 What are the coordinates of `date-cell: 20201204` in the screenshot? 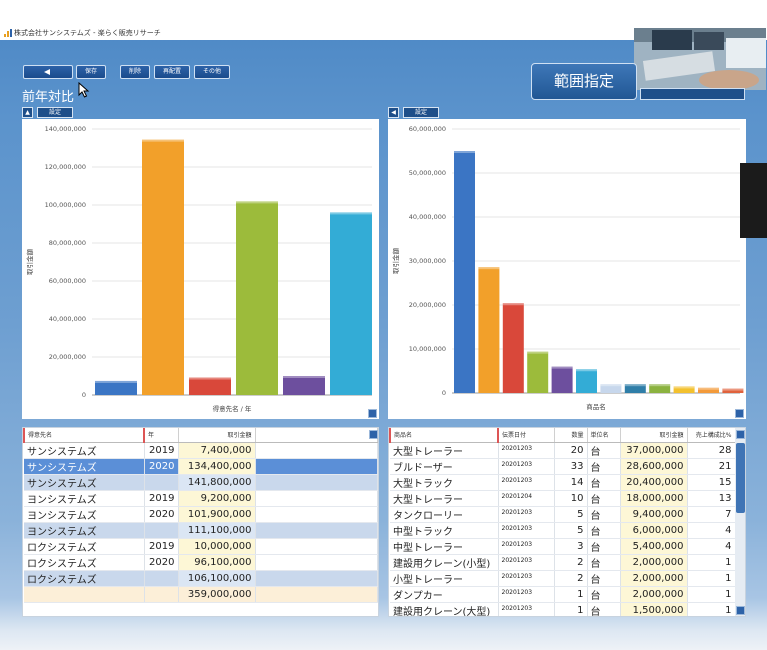 It's located at (526, 498).